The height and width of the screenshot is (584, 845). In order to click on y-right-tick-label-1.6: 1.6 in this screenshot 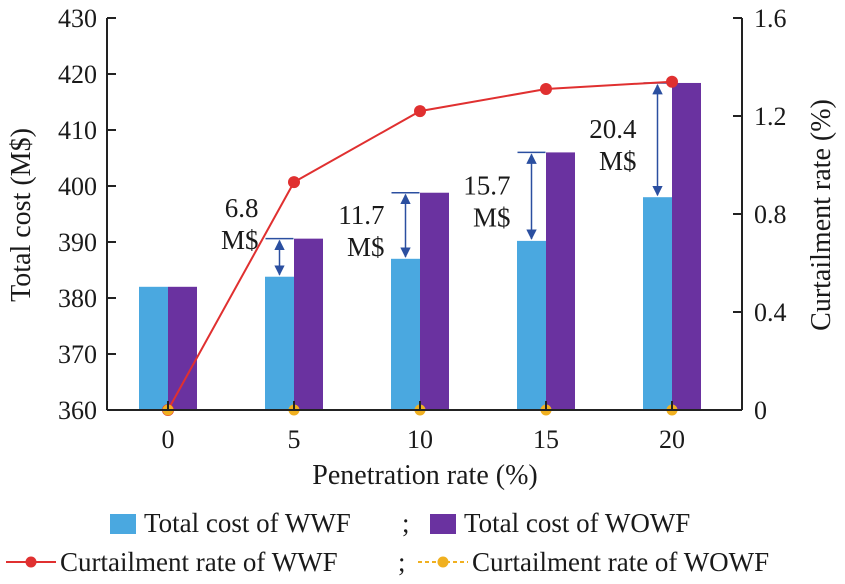, I will do `click(770, 18)`.